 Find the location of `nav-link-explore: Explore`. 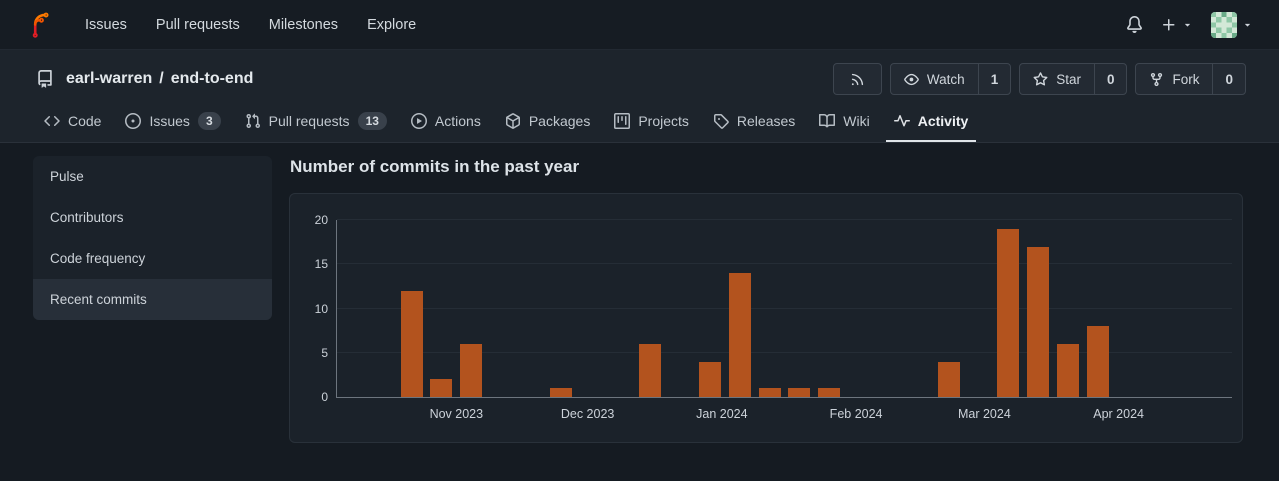

nav-link-explore: Explore is located at coordinates (392, 24).